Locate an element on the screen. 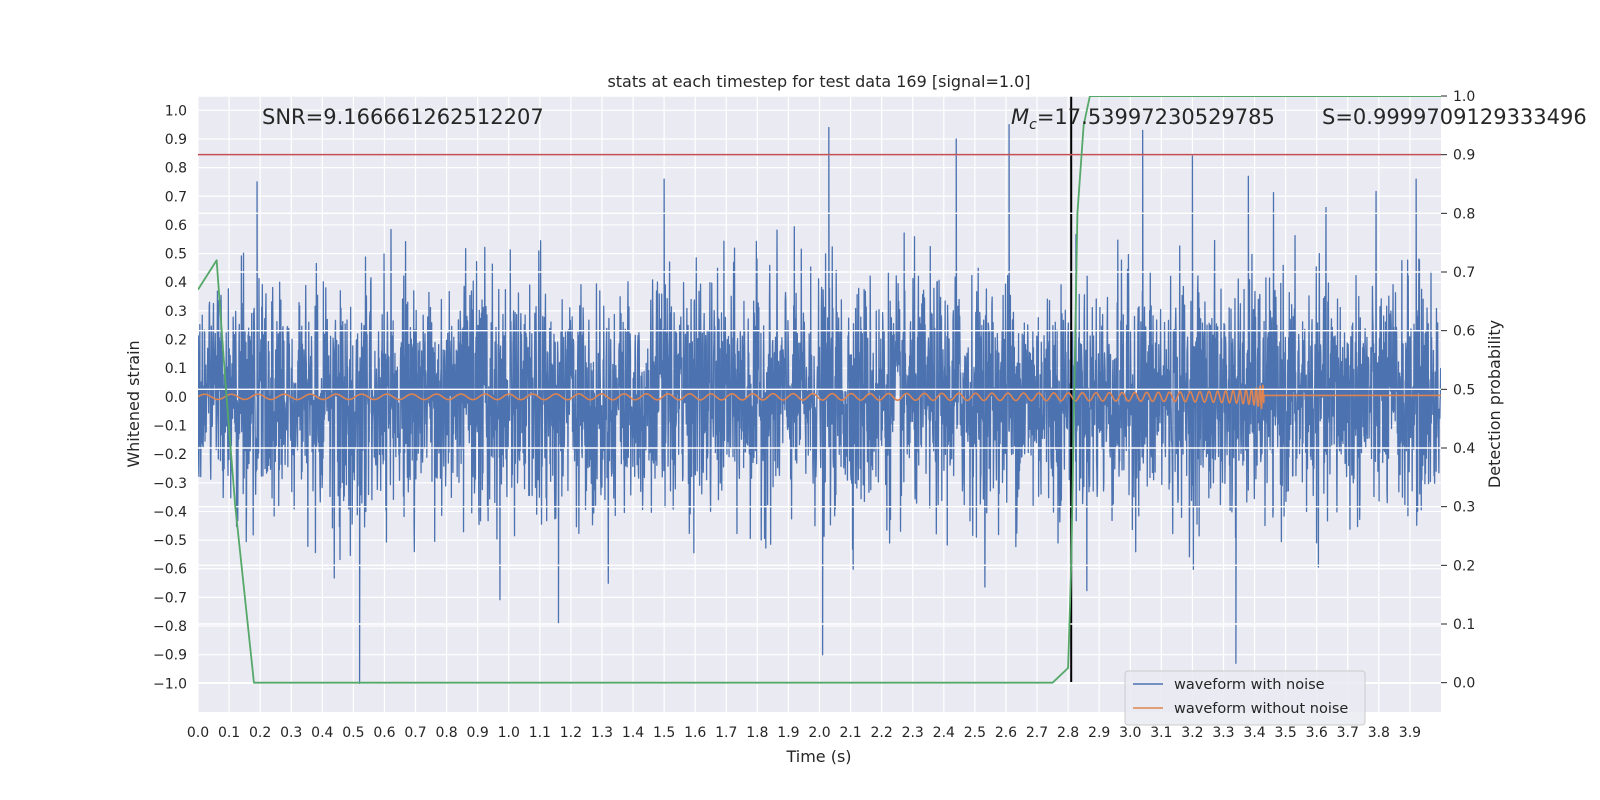 The image size is (1600, 800). x-tick-label: 1.1 is located at coordinates (540, 733).